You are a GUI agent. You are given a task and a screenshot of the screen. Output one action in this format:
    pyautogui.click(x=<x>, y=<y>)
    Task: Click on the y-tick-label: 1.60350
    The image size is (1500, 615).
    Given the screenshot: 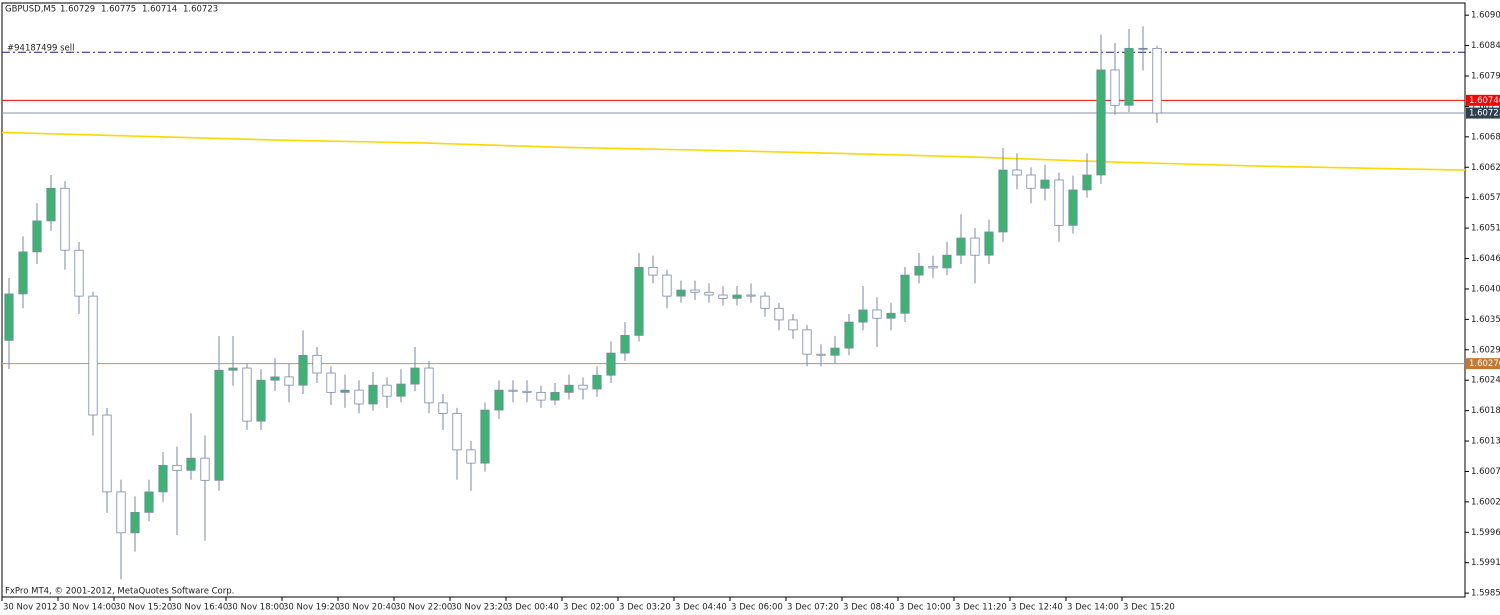 What is the action you would take?
    pyautogui.click(x=1485, y=320)
    